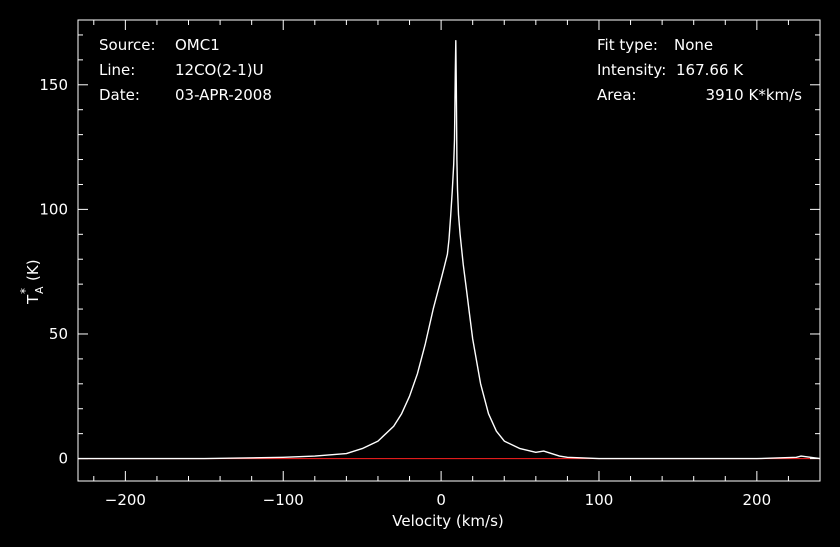  I want to click on x-tick-label: 100, so click(599, 500).